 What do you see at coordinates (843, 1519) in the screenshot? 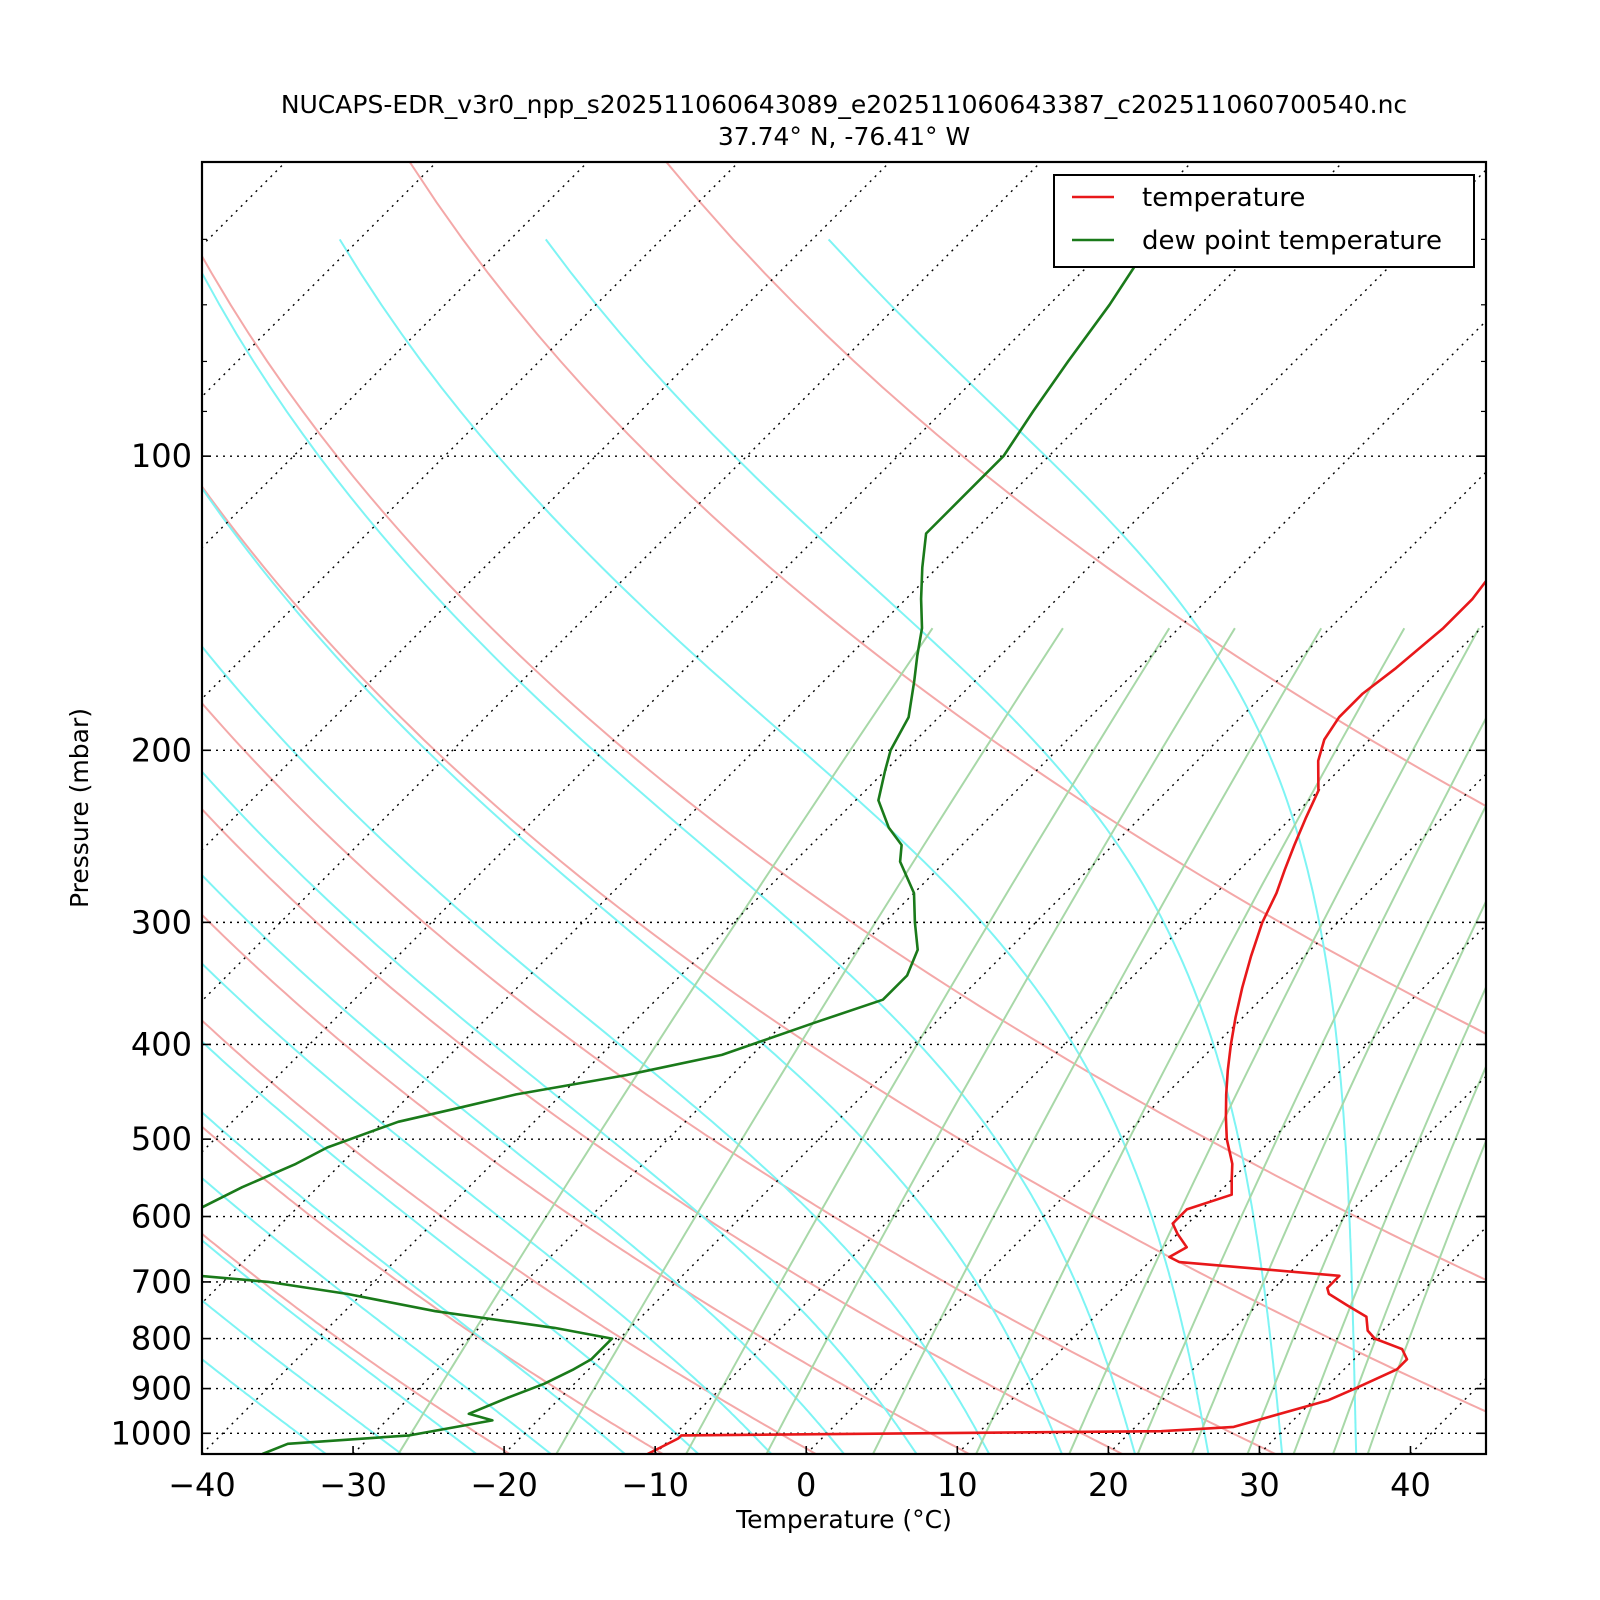
I see `x-axis-label: Temperature (°C)` at bounding box center [843, 1519].